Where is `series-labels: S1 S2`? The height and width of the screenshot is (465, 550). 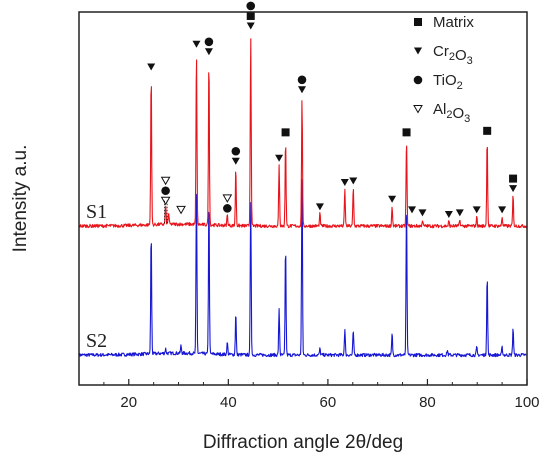
series-labels: S1 S2 is located at coordinates (96, 276).